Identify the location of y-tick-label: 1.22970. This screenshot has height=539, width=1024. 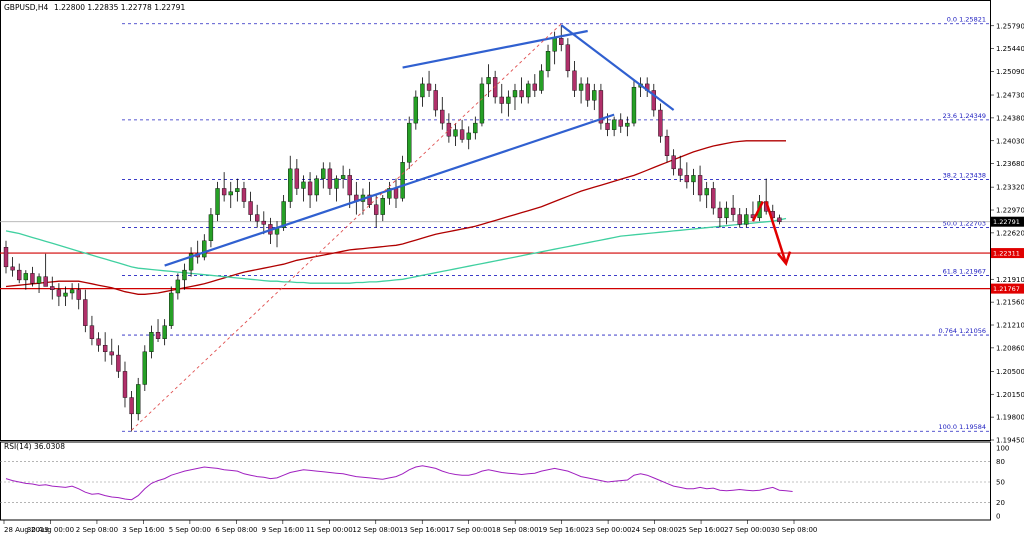
(1010, 211).